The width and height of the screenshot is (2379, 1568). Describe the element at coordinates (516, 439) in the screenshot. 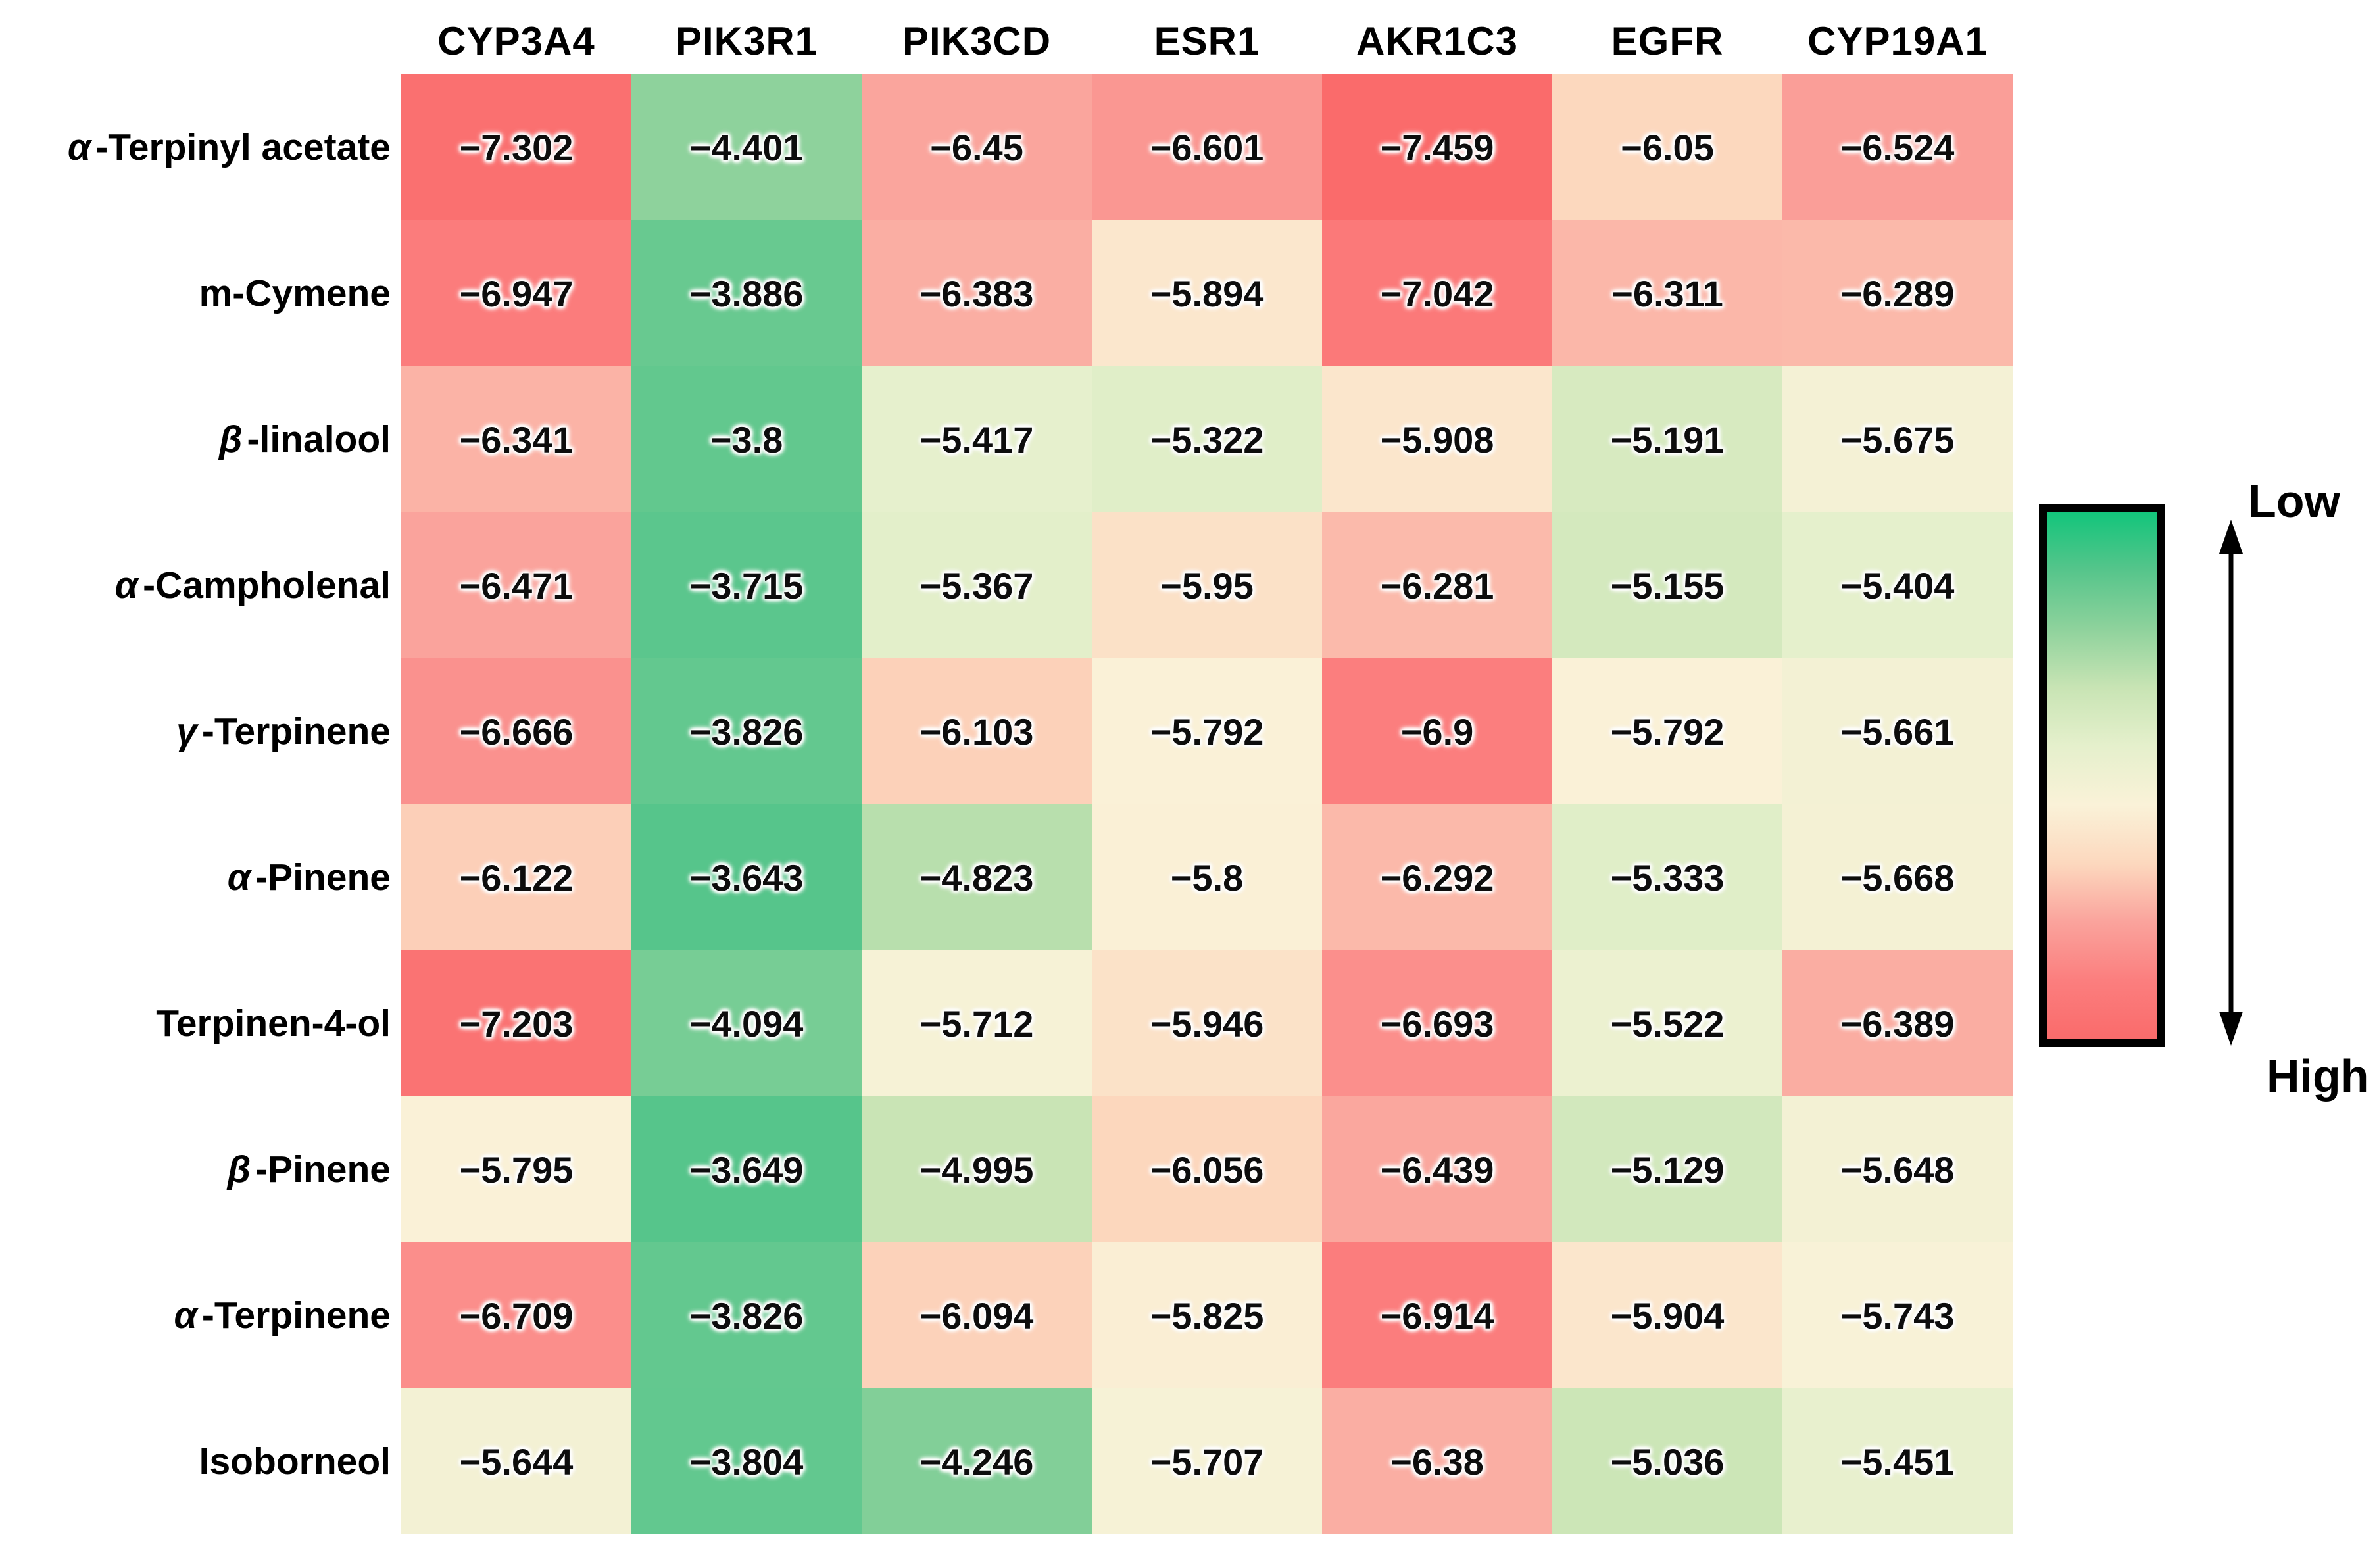

I see `heatmap-cell-β-linalool-CYP3A4: −6.341` at that location.